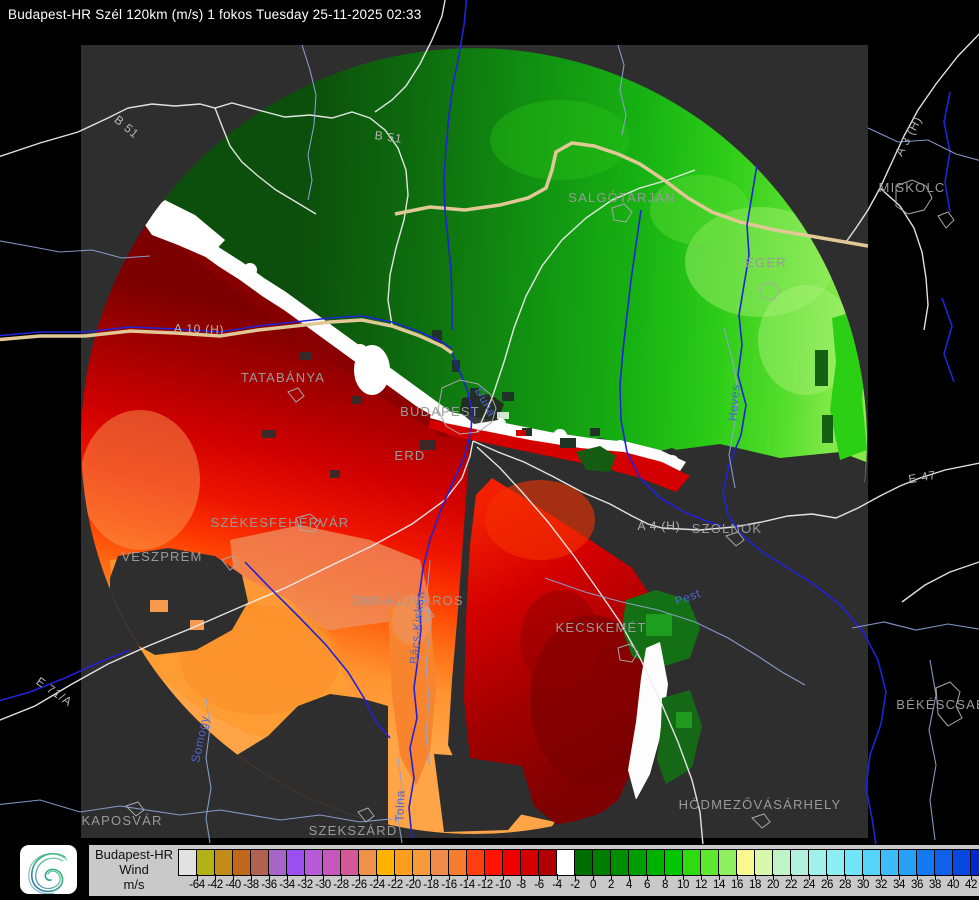 The image size is (979, 900). Describe the element at coordinates (575, 885) in the screenshot. I see `legend-tick-label: -2` at that location.